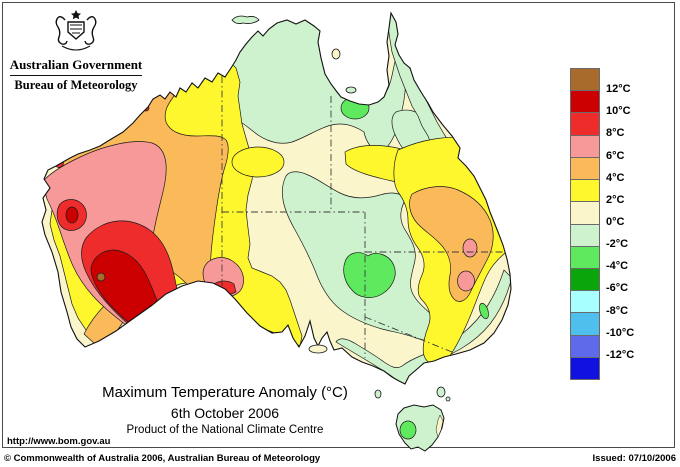 This screenshot has height=467, width=680. What do you see at coordinates (225, 288) in the screenshot?
I see `region-red-bight-arc` at bounding box center [225, 288].